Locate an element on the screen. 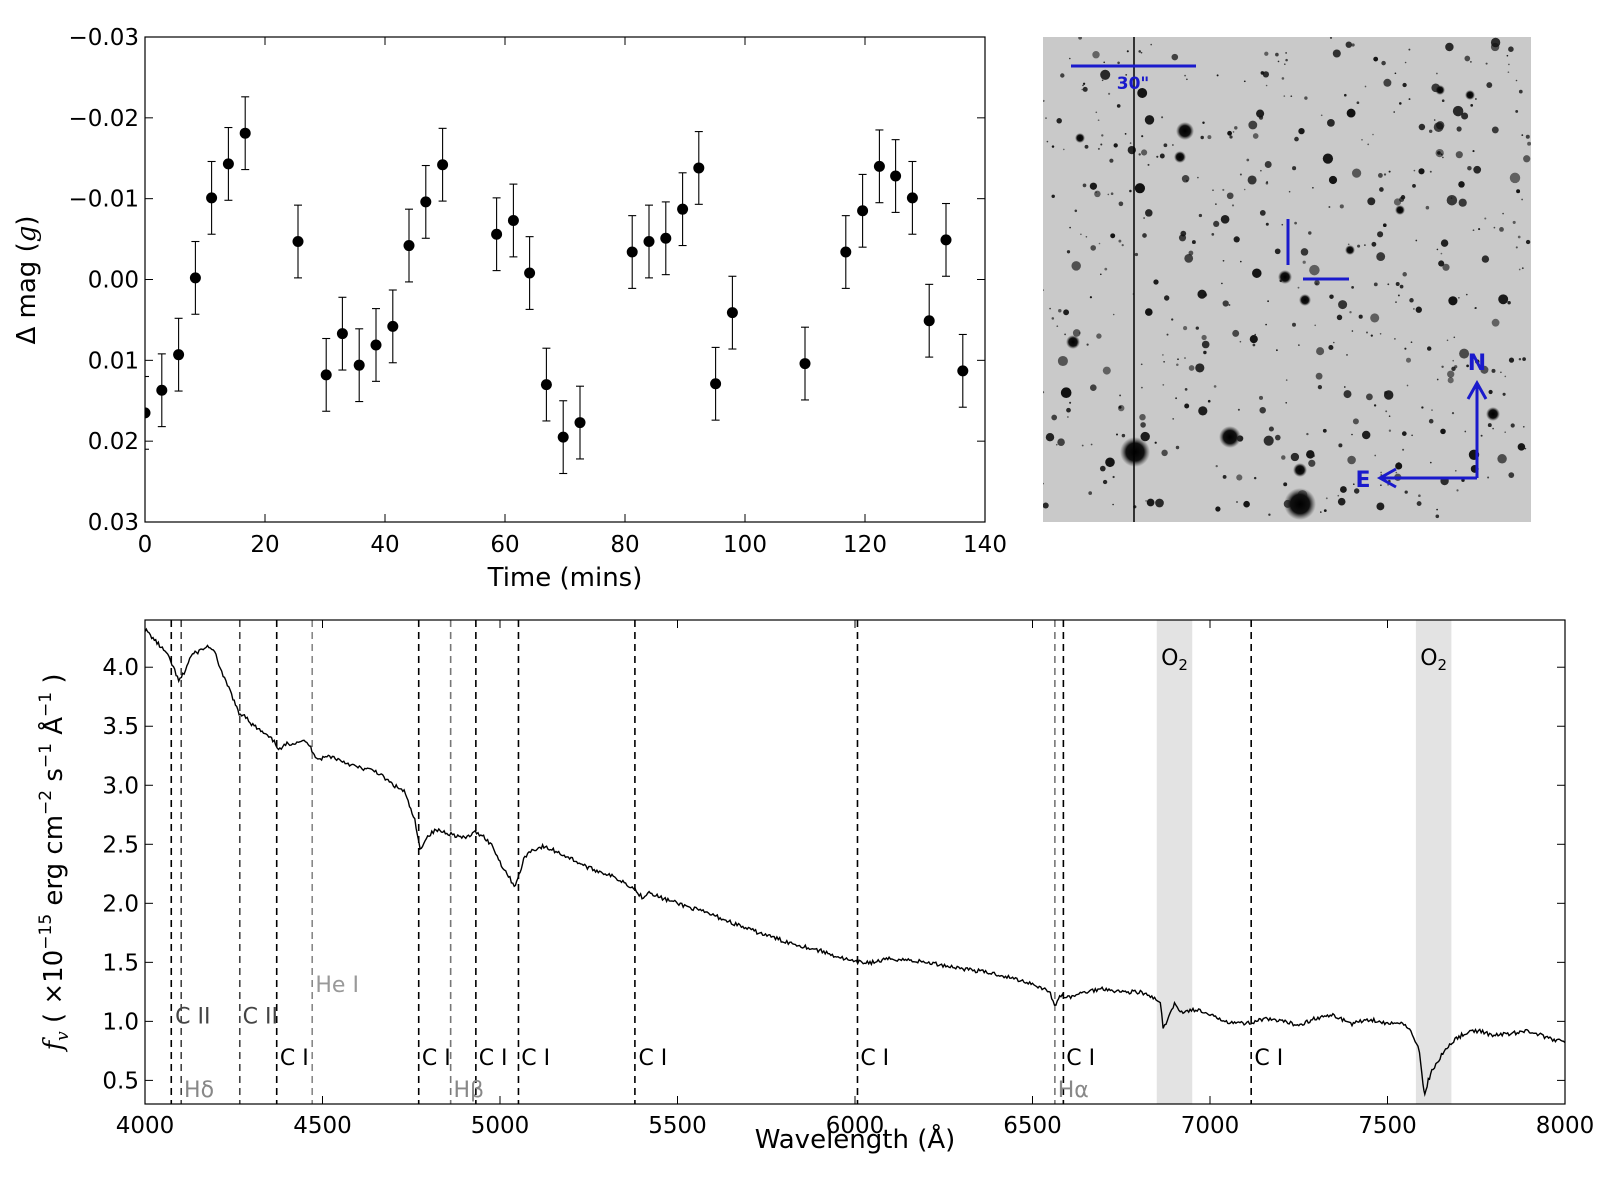  lc-xtick-label-7: 140 is located at coordinates (985, 545).